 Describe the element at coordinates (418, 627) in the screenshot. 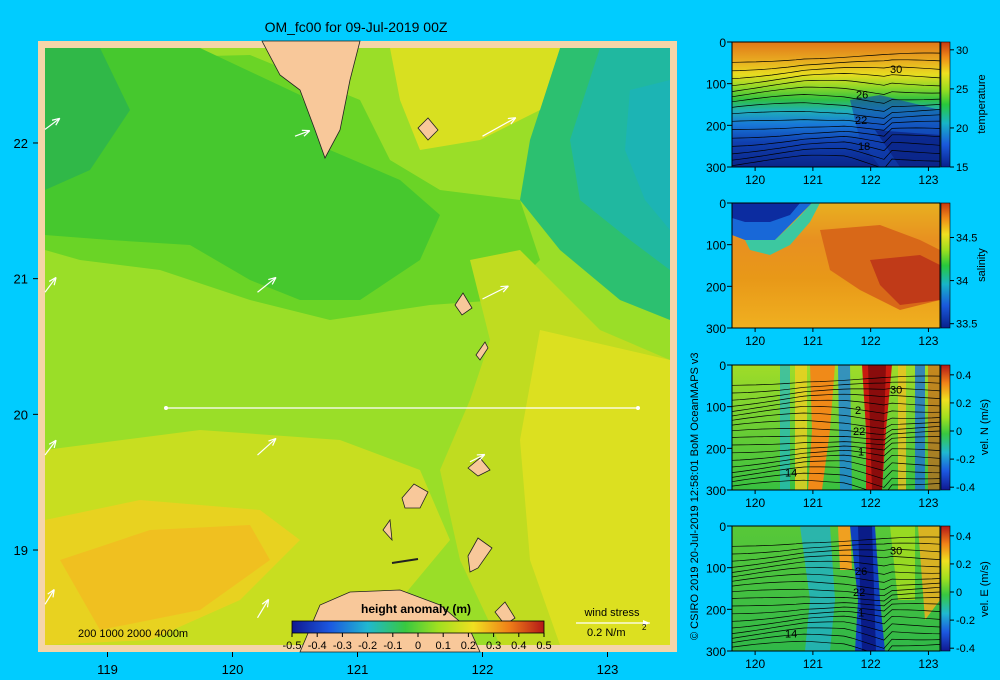

I see `colorbar-gradient` at that location.